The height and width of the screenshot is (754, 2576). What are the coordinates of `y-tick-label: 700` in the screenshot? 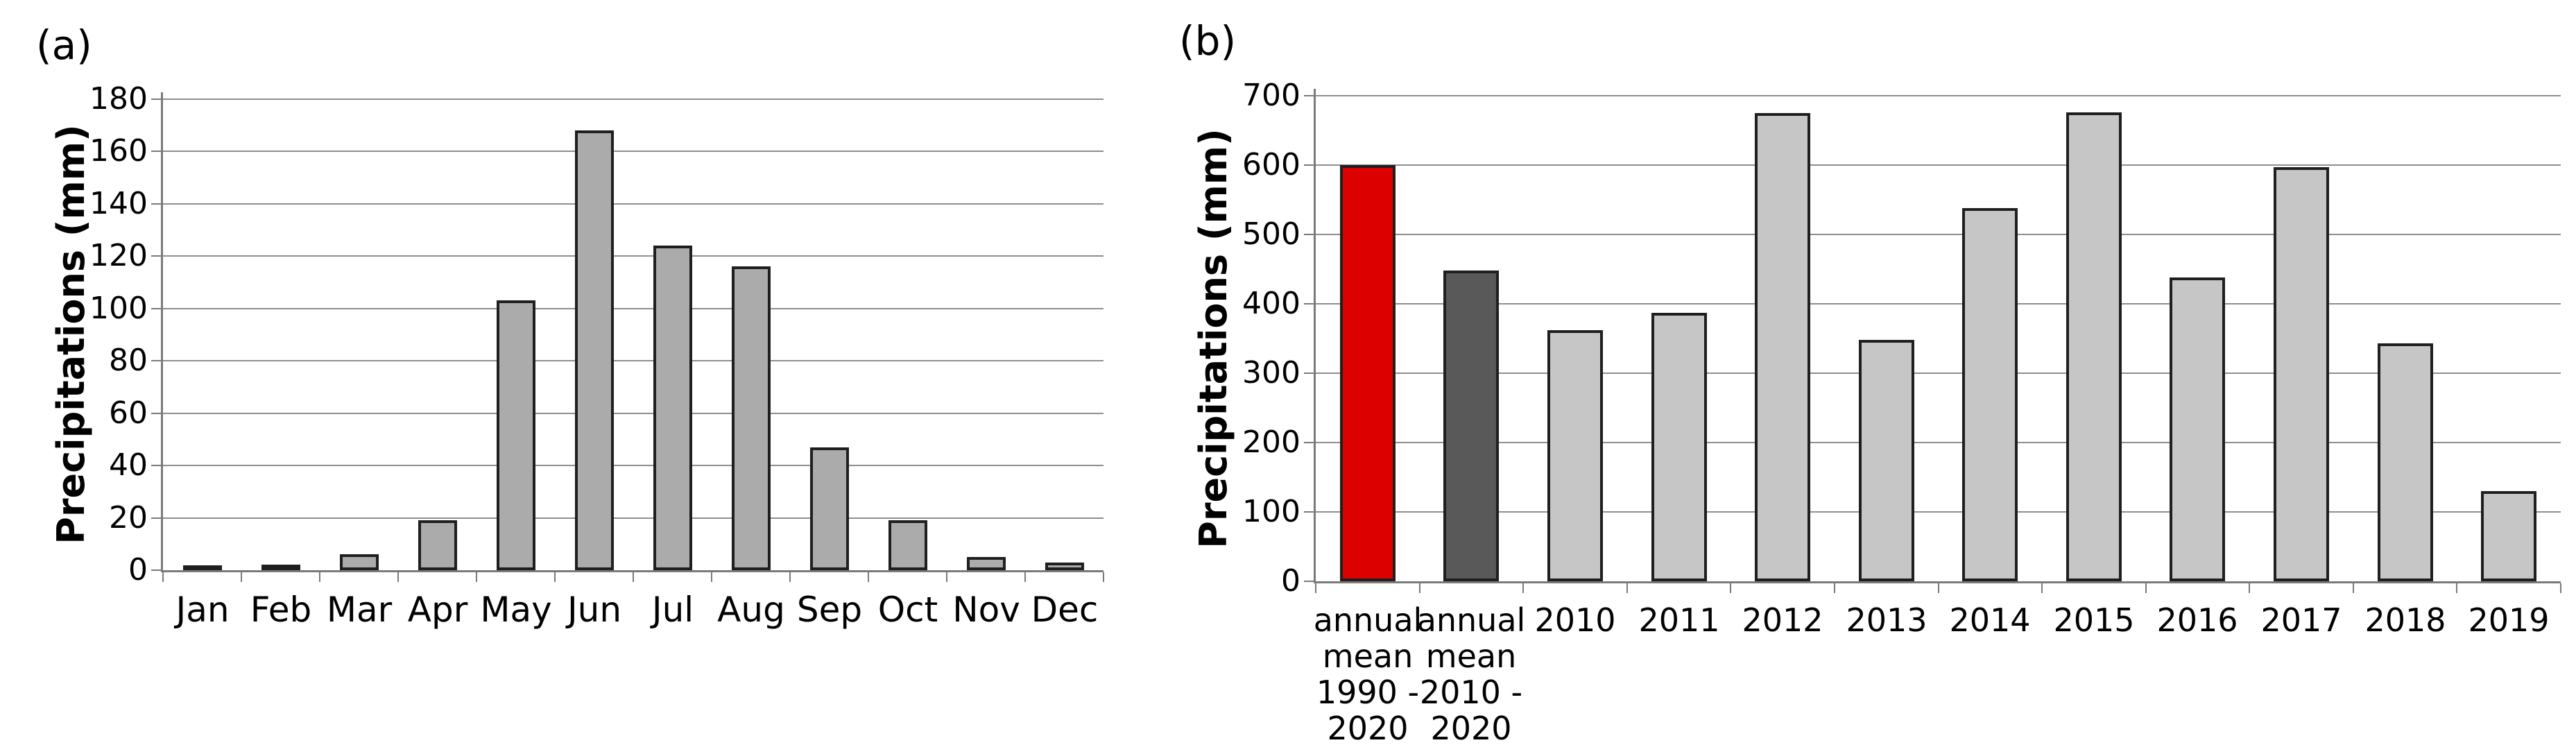 It's located at (1271, 96).